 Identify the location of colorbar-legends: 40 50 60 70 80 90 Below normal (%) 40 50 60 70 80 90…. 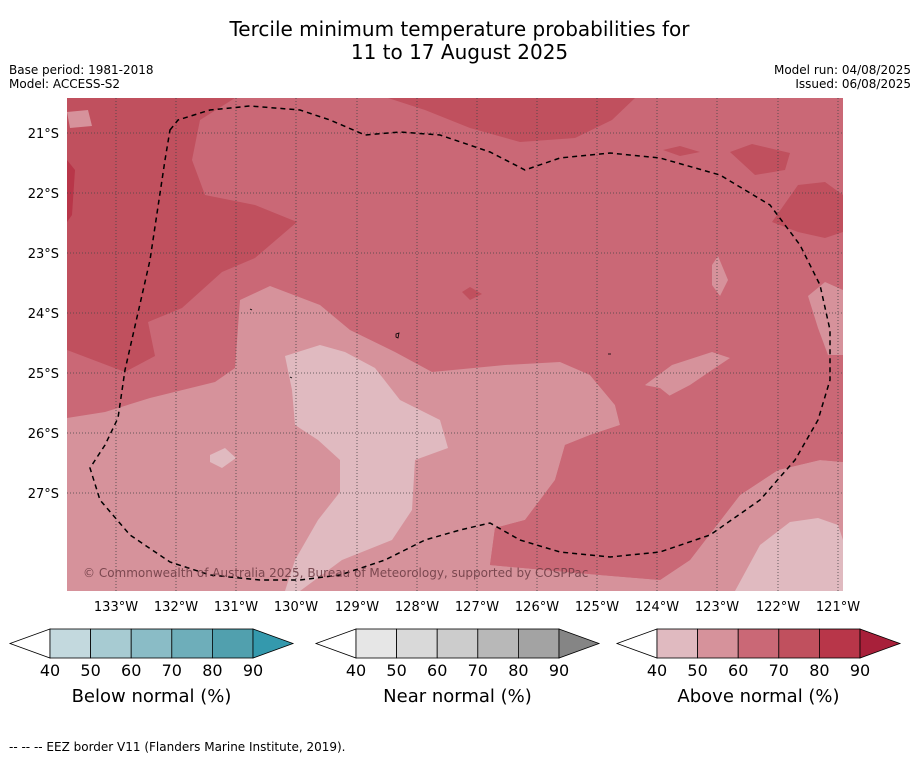
(455, 667).